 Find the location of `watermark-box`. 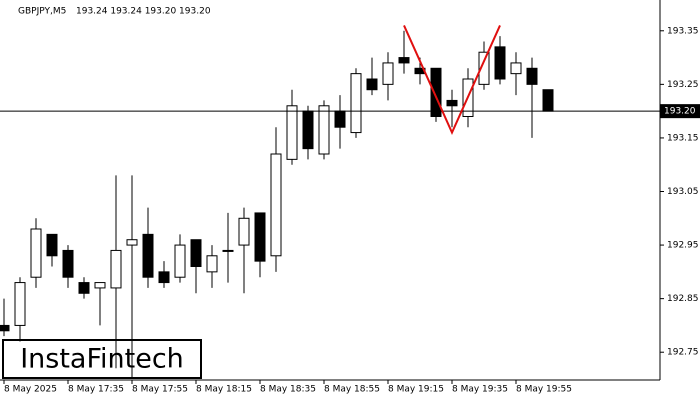

watermark-box is located at coordinates (102, 359).